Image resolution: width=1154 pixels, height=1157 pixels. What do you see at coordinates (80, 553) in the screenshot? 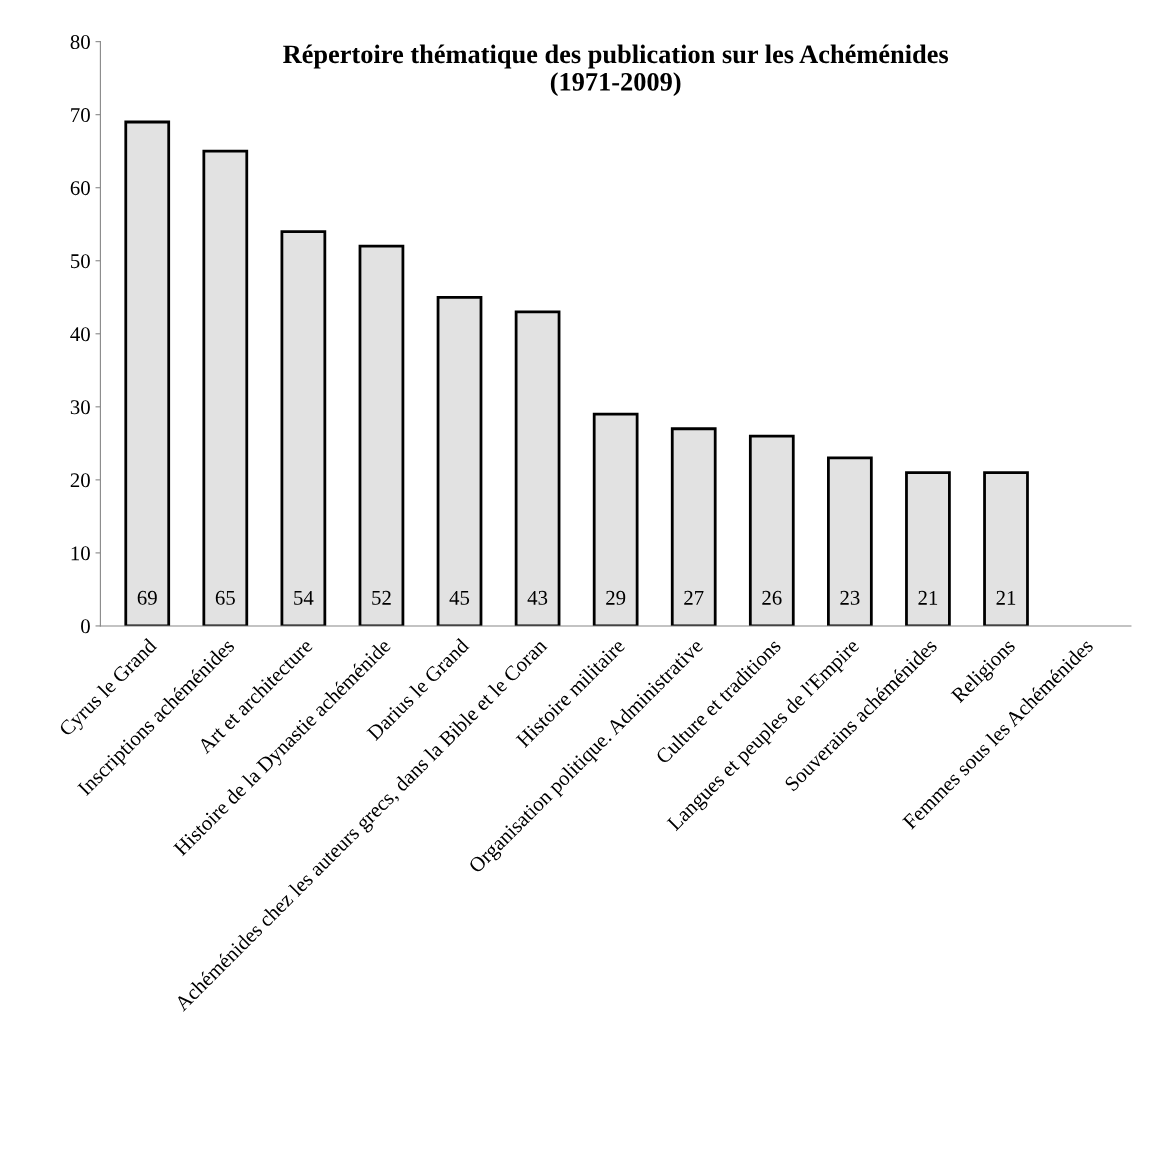
I see `y-tick-label: 10` at bounding box center [80, 553].